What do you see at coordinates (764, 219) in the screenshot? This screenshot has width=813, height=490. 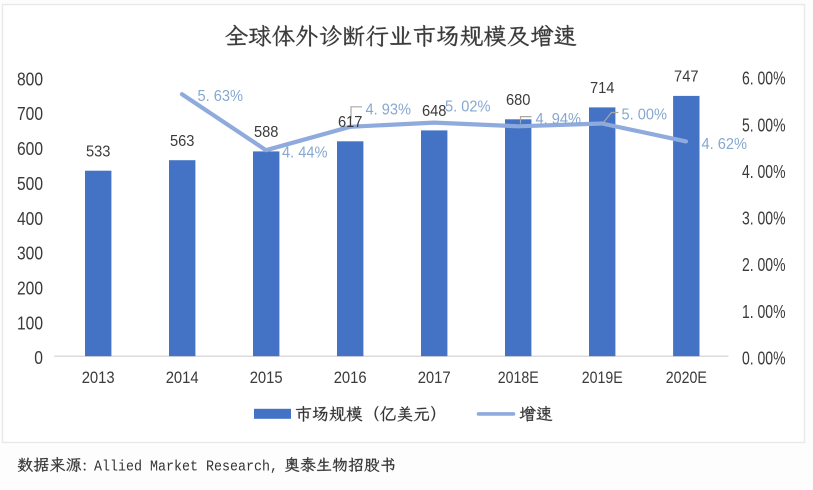 I see `svg-text: 3. 00%` at bounding box center [764, 219].